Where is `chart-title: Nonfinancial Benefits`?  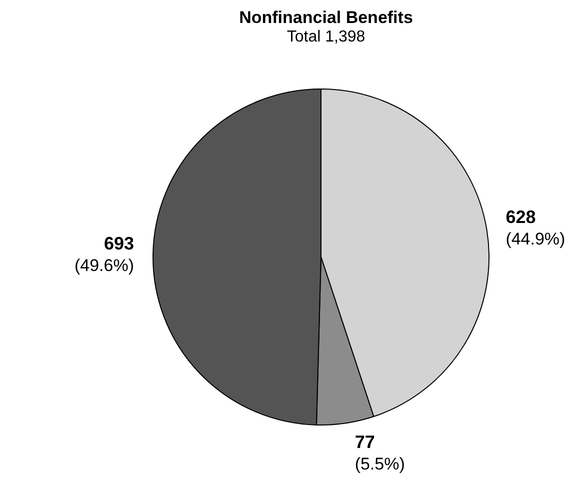
chart-title: Nonfinancial Benefits is located at coordinates (326, 17).